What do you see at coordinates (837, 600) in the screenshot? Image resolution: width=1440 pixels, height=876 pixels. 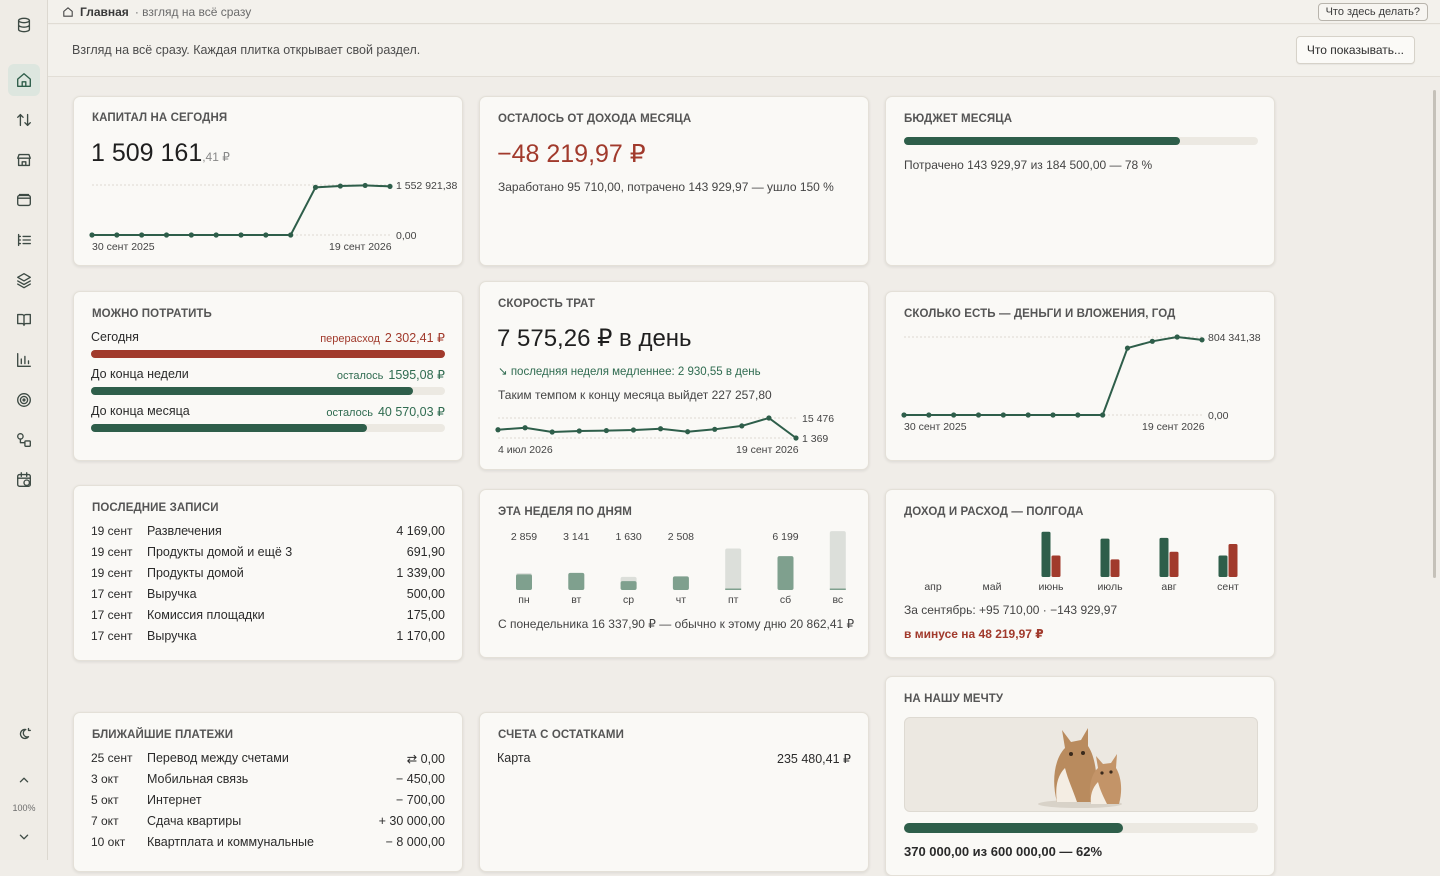 I see `week-day-label: вс` at bounding box center [837, 600].